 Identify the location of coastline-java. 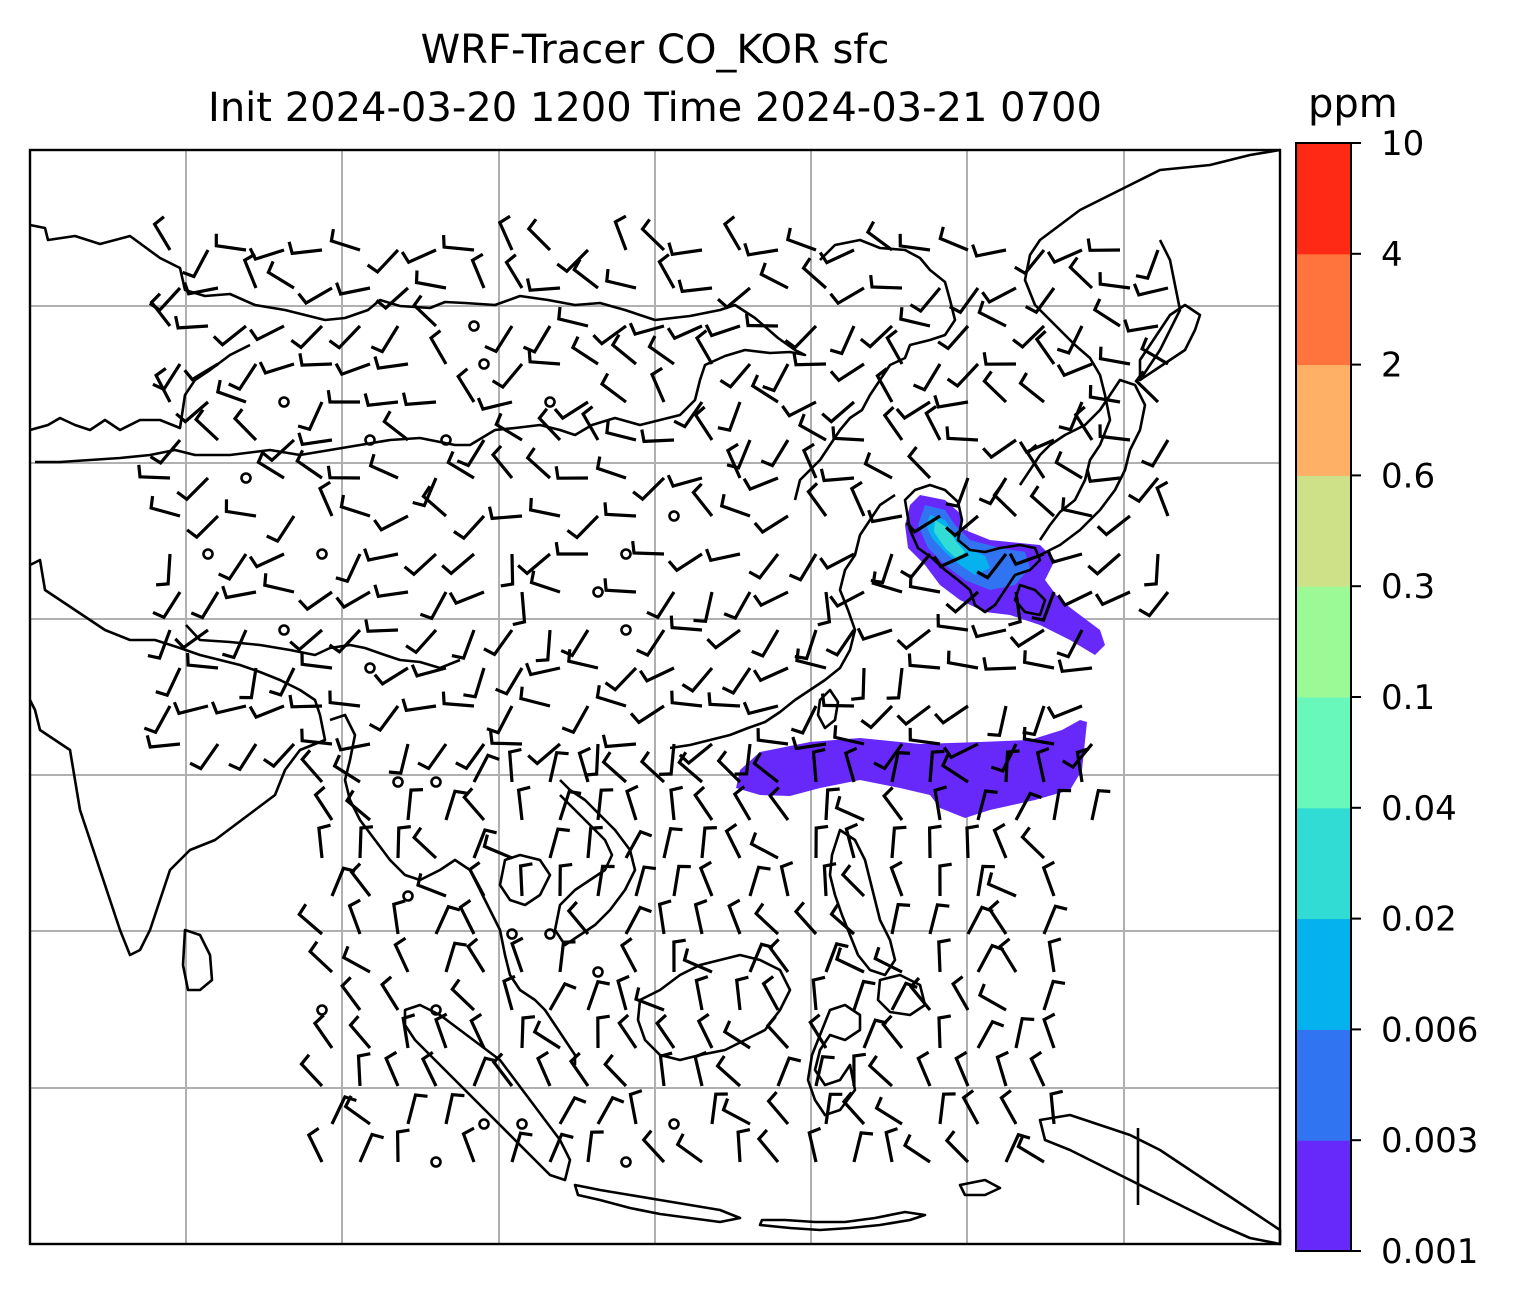
(657, 1203).